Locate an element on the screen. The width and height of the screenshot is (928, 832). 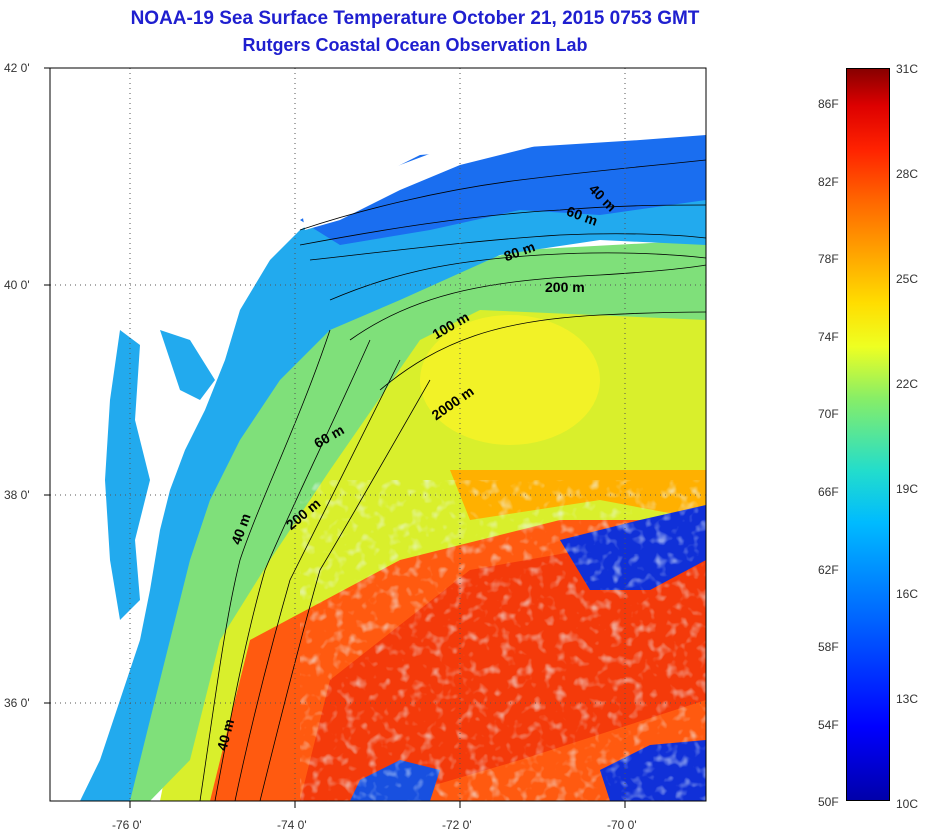
lon-label: -70 0' is located at coordinates (622, 825).